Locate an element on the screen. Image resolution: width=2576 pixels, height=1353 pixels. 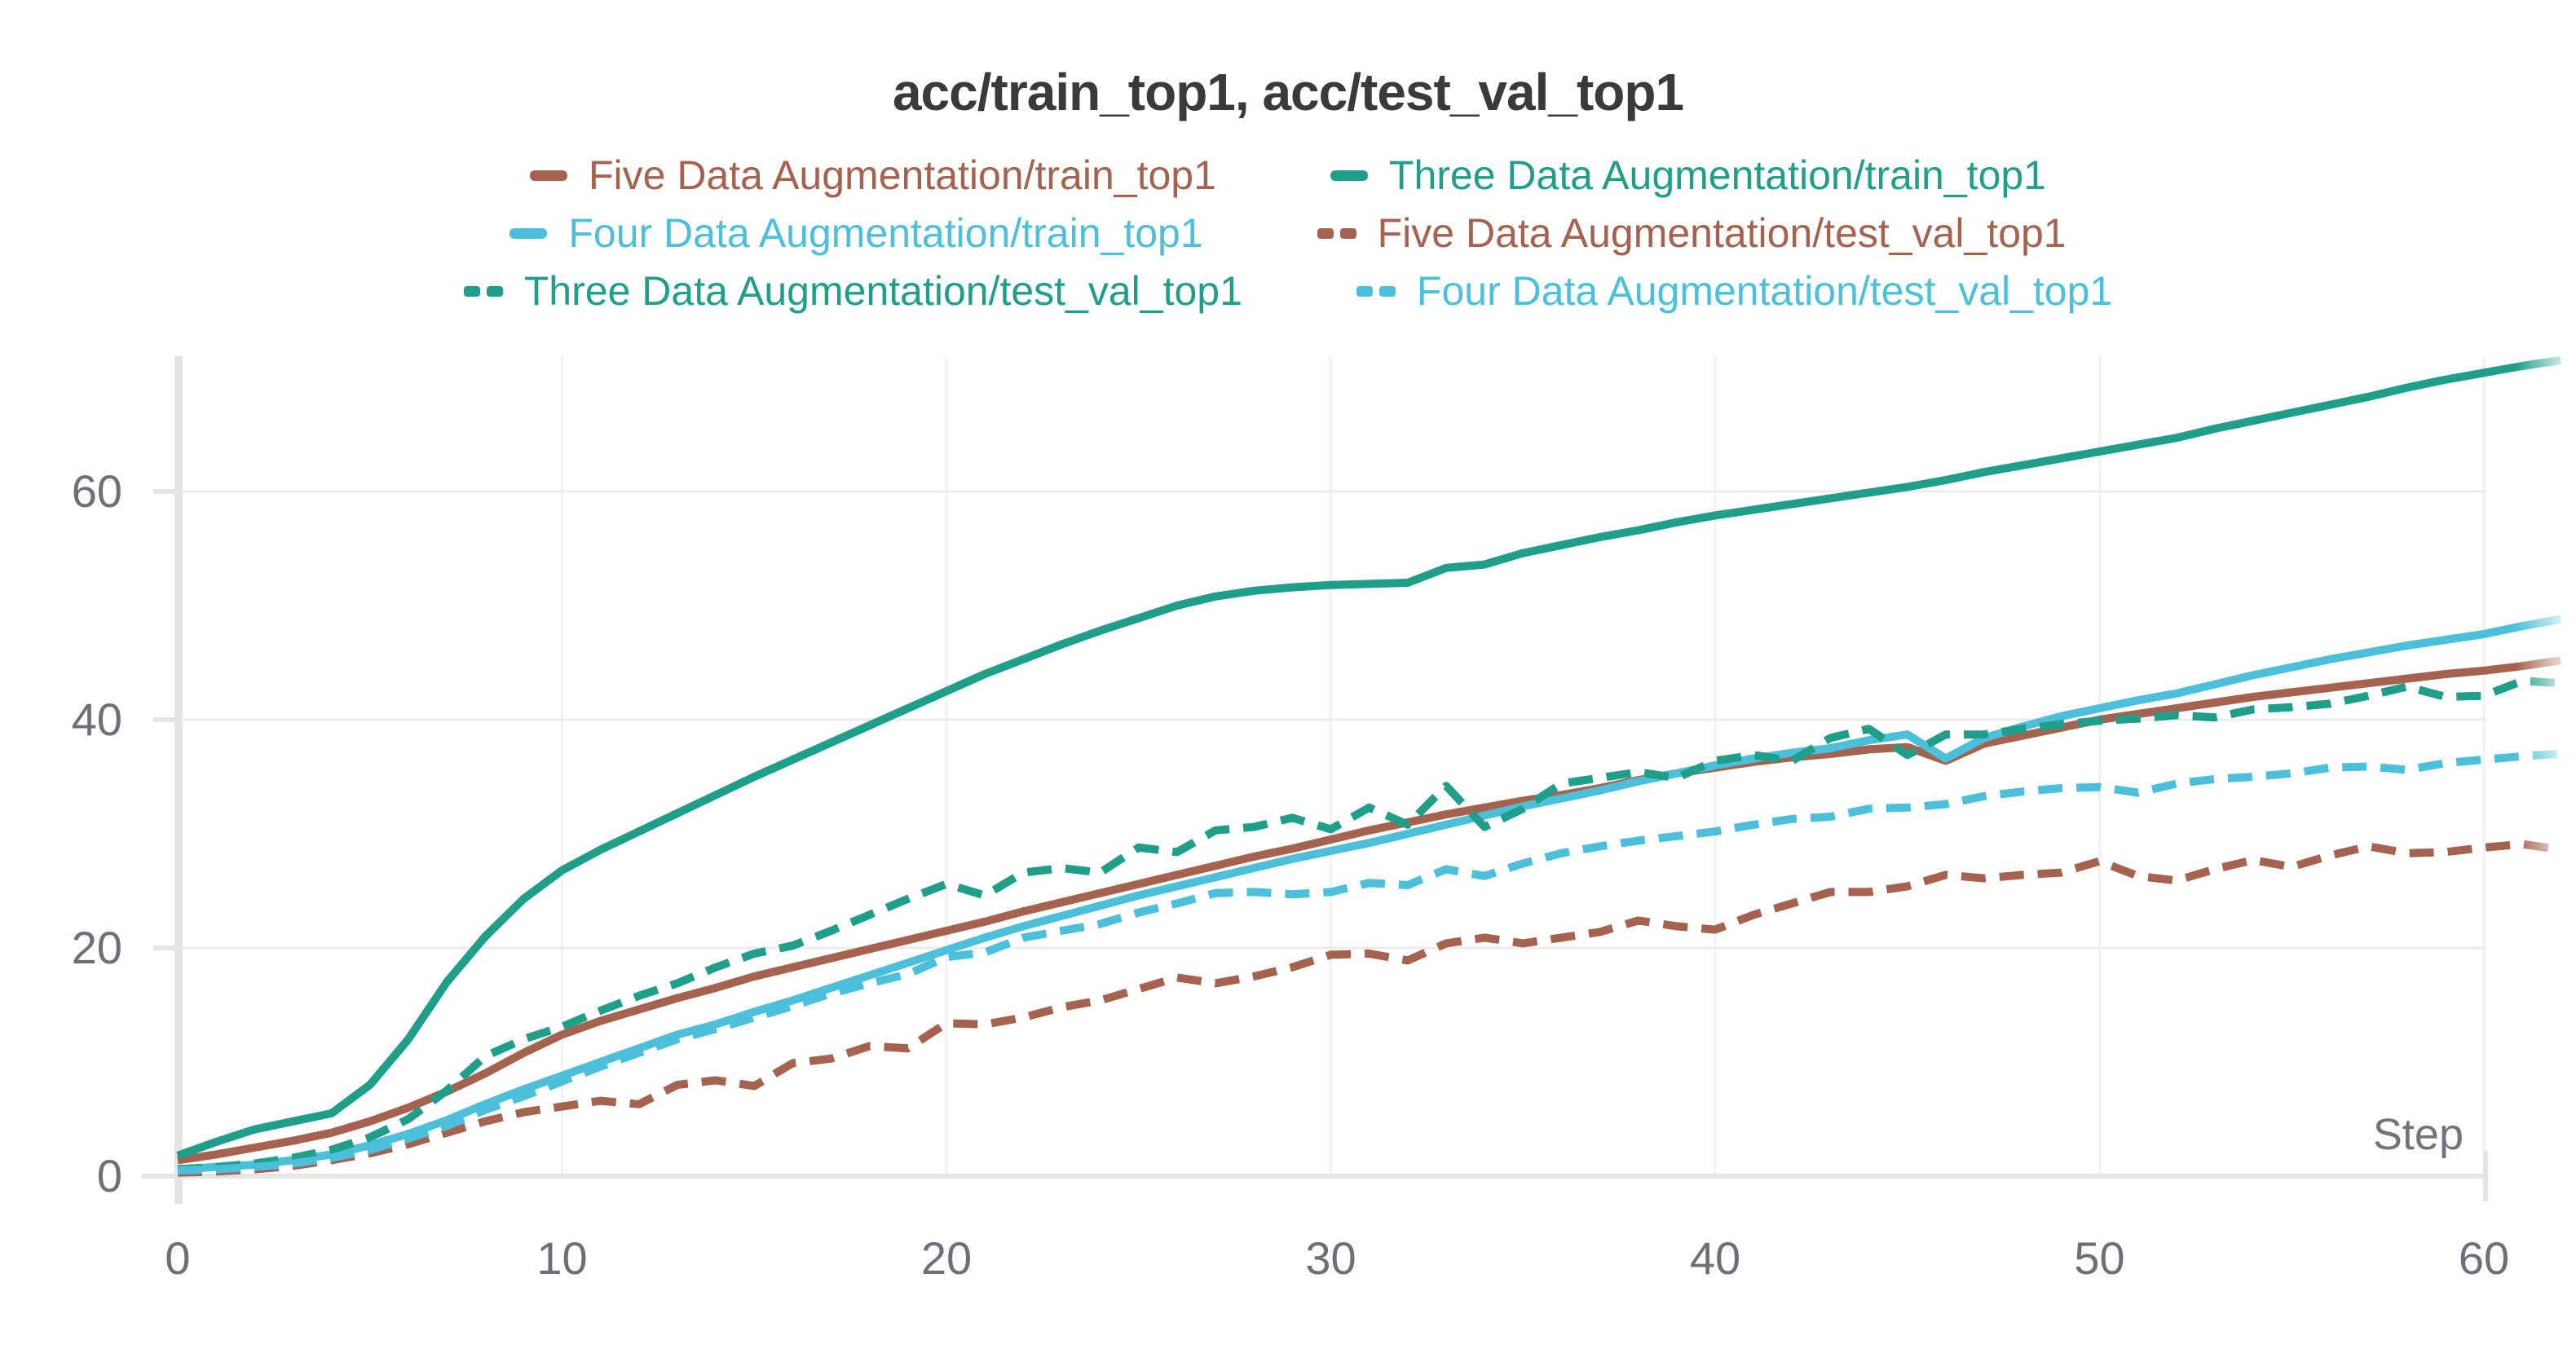
x-tick-label: 0 is located at coordinates (177, 1258).